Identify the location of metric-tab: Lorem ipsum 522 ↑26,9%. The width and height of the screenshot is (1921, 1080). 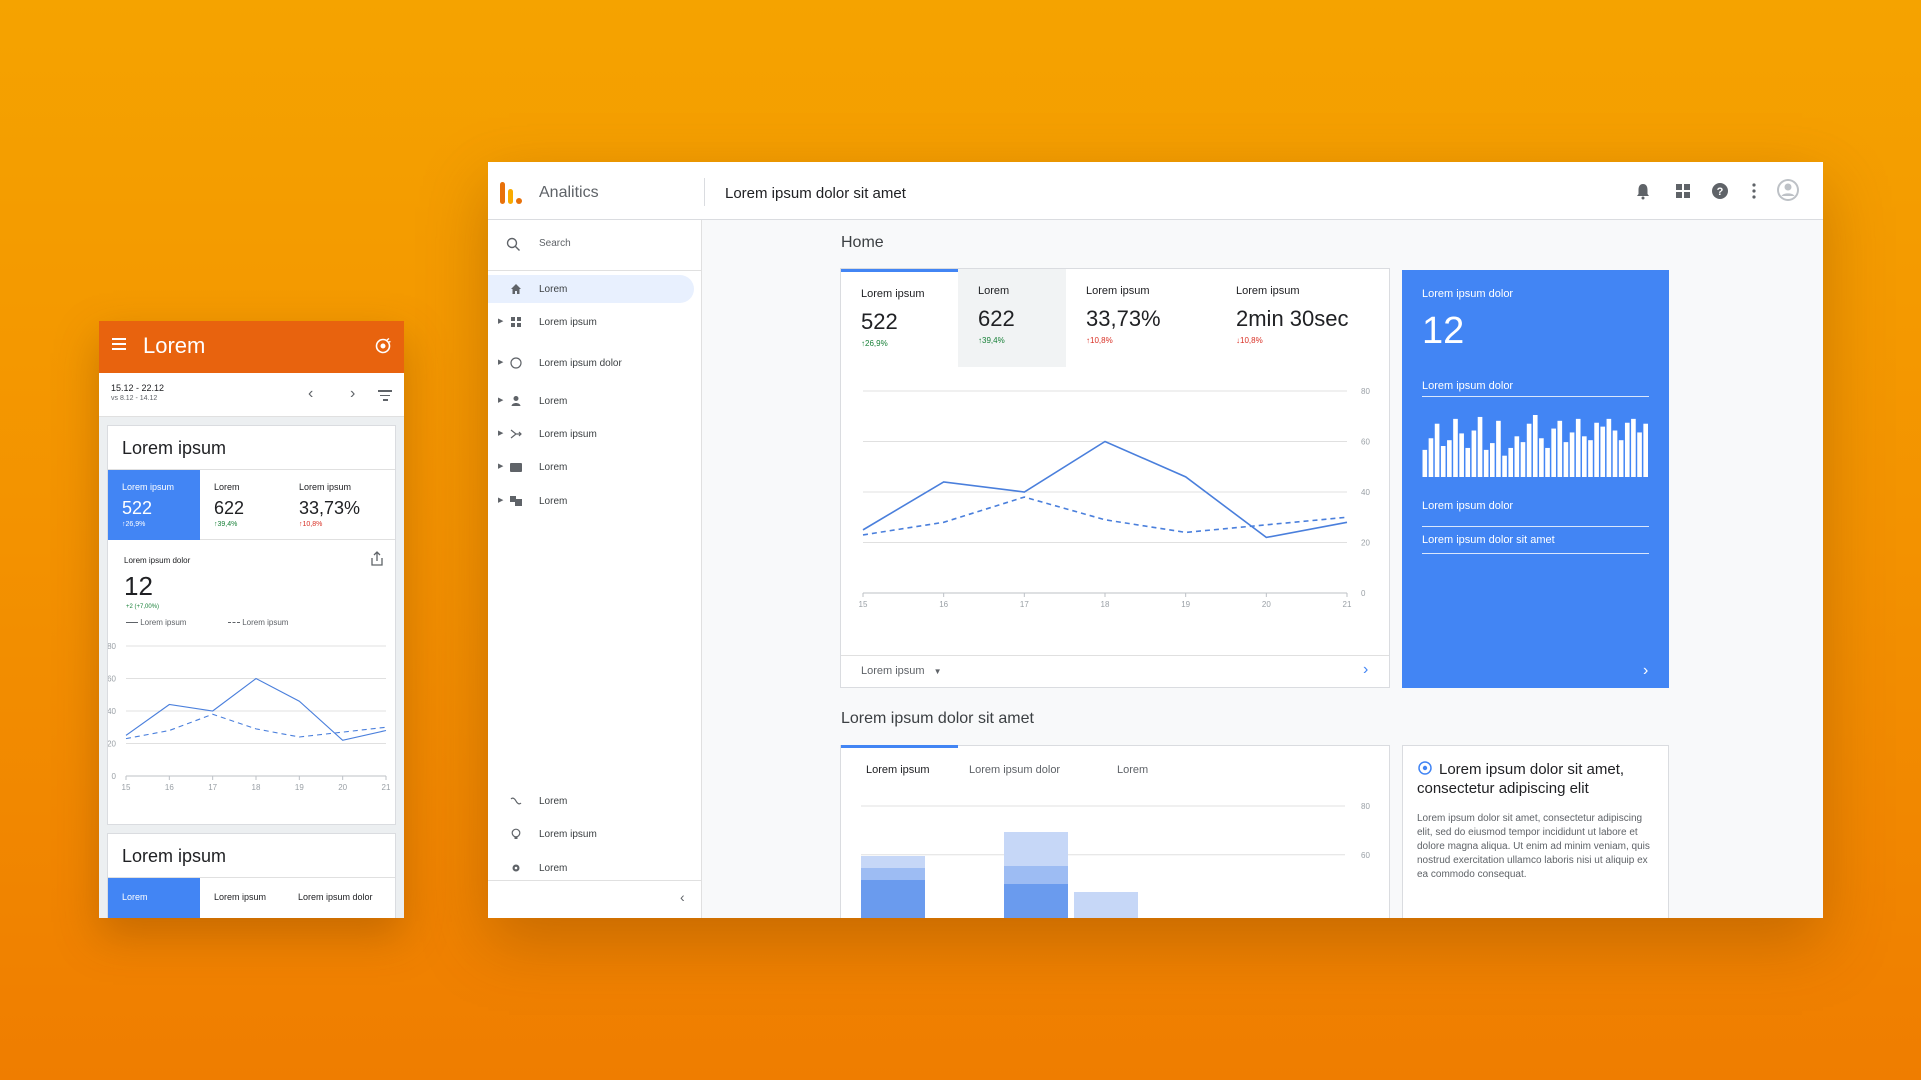
(154, 505).